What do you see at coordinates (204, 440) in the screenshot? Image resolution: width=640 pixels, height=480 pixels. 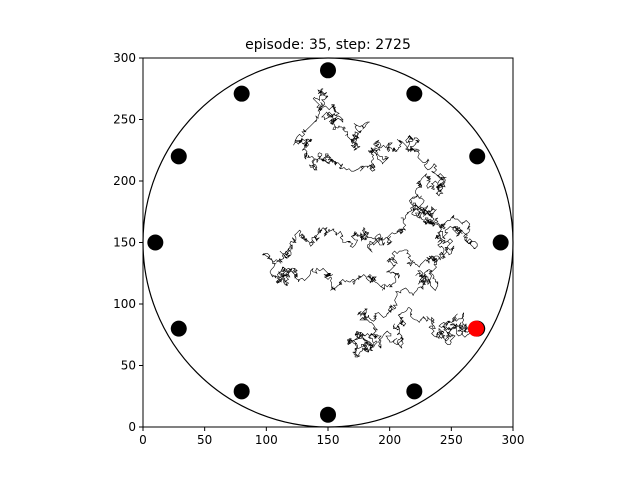 I see `x-tick-label: 50` at bounding box center [204, 440].